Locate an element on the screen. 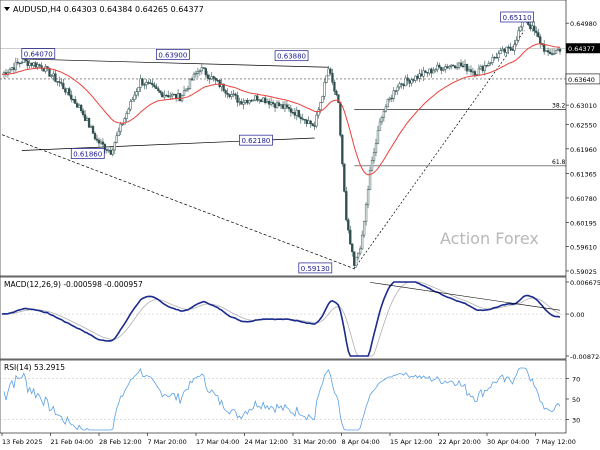  macd-tick-label: -0.008724 is located at coordinates (585, 357).